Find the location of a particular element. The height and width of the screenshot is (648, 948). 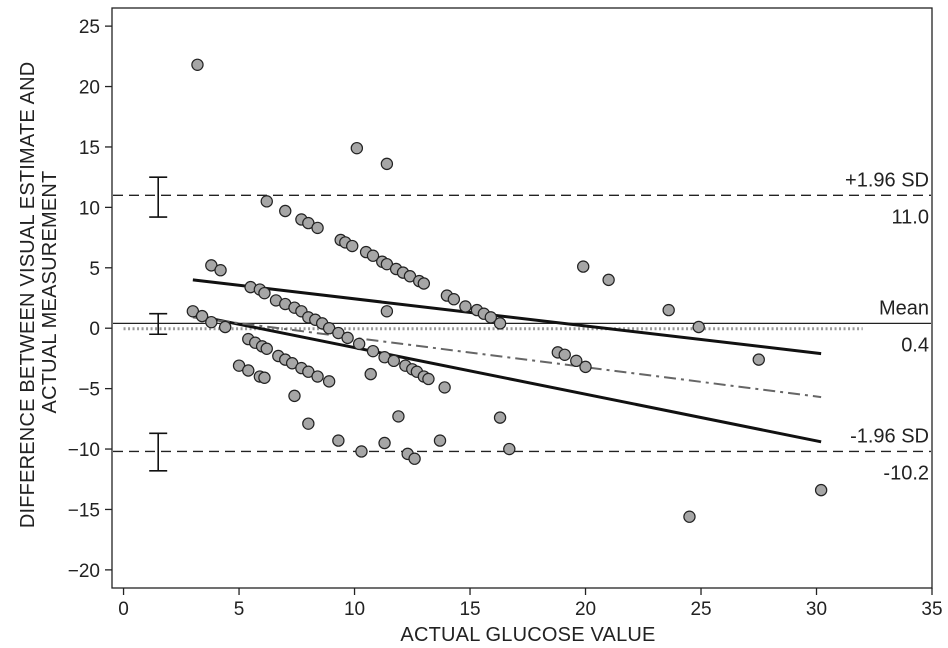

x-tick-label: 30 is located at coordinates (816, 609).